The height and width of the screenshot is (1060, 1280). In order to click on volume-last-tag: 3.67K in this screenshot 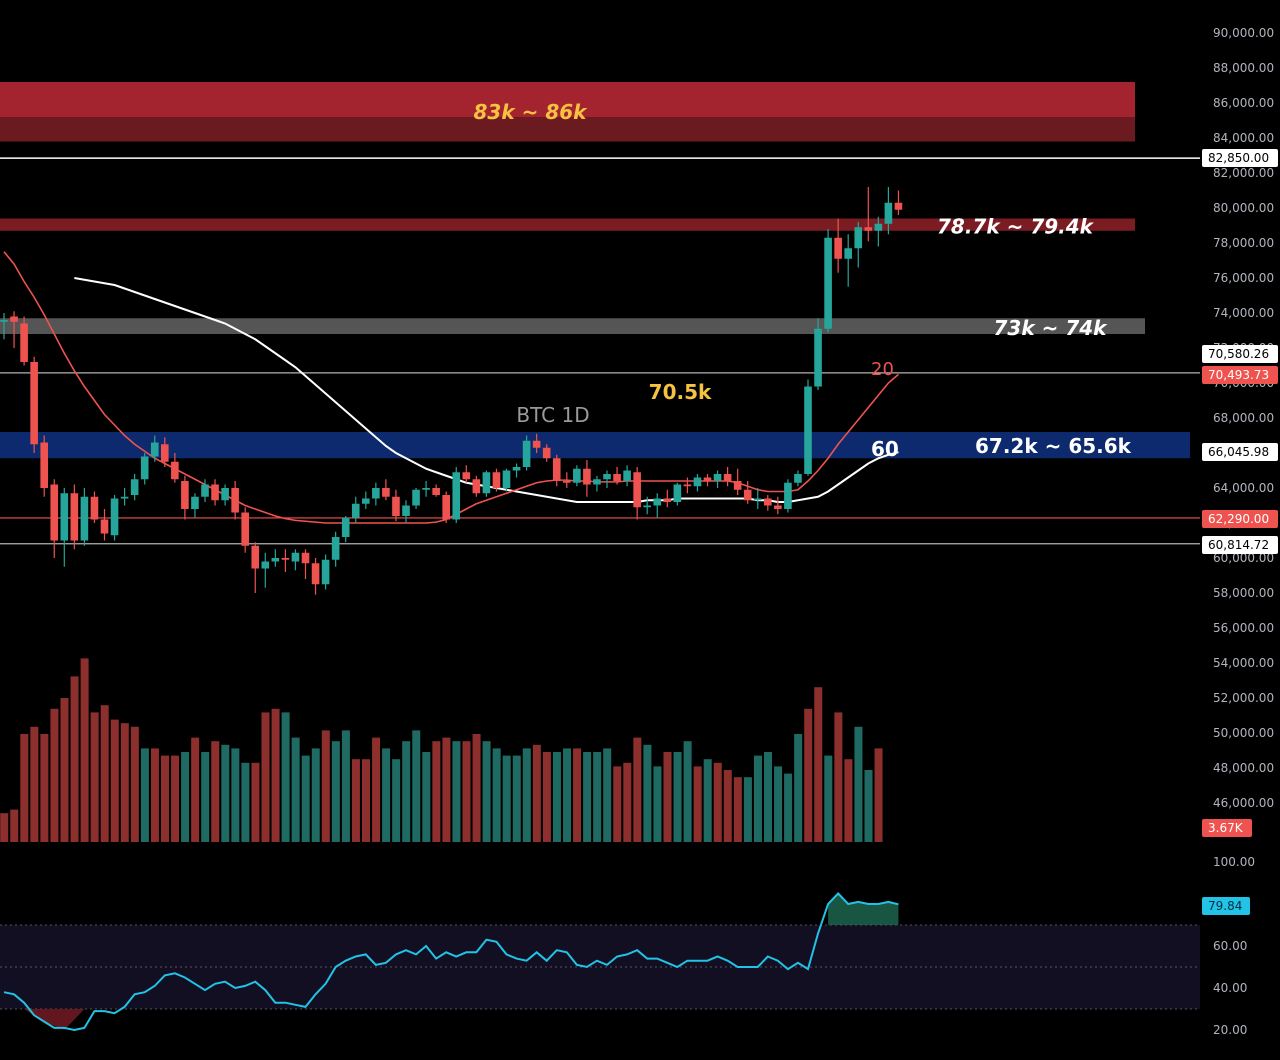, I will do `click(1226, 828)`.